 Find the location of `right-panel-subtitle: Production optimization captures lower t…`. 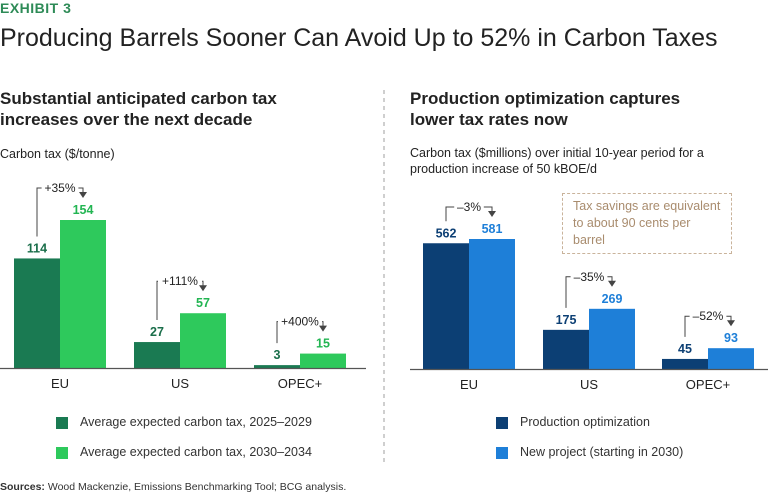

right-panel-subtitle: Production optimization captures lower t… is located at coordinates (545, 109).